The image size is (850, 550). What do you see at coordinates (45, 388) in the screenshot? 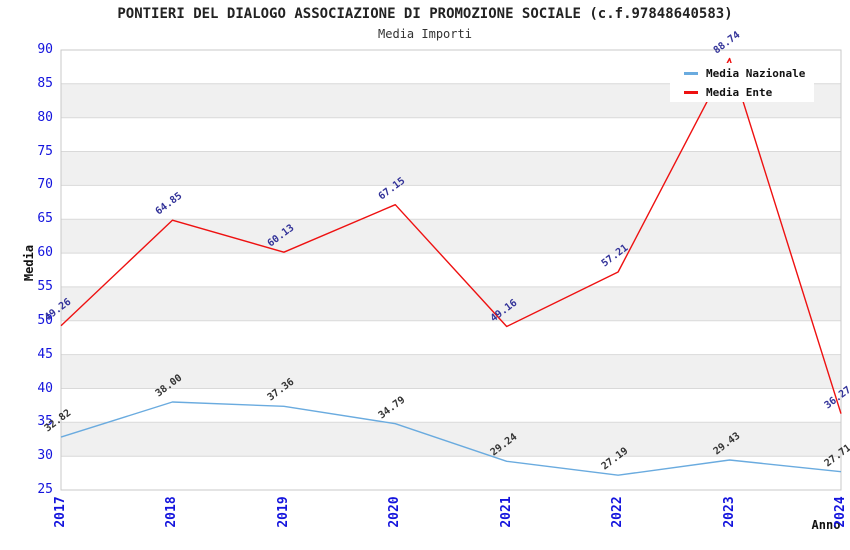
I see `y-tick-label: 40` at bounding box center [45, 388].